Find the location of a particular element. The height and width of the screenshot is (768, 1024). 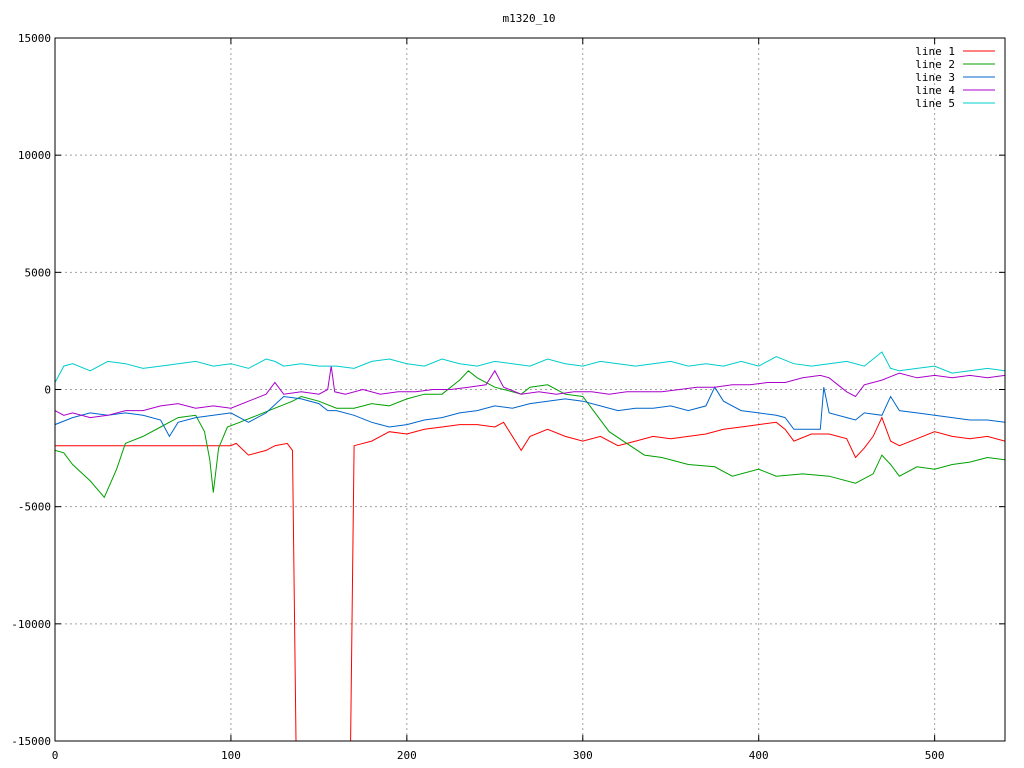

y-tick-label: -5000 is located at coordinates (34, 507).